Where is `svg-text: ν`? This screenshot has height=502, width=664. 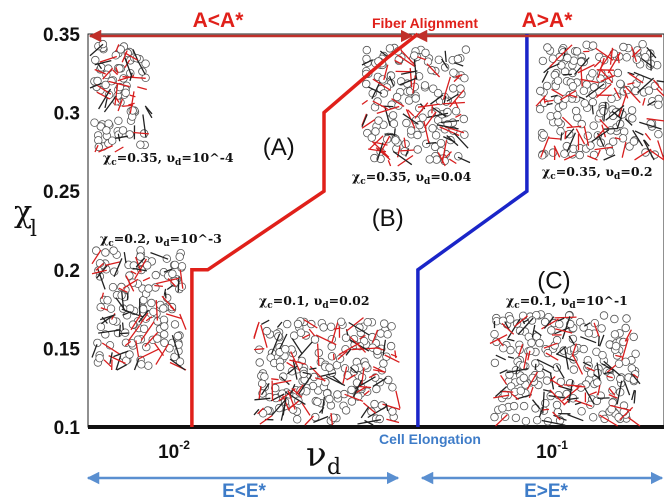
svg-text: ν is located at coordinates (316, 455).